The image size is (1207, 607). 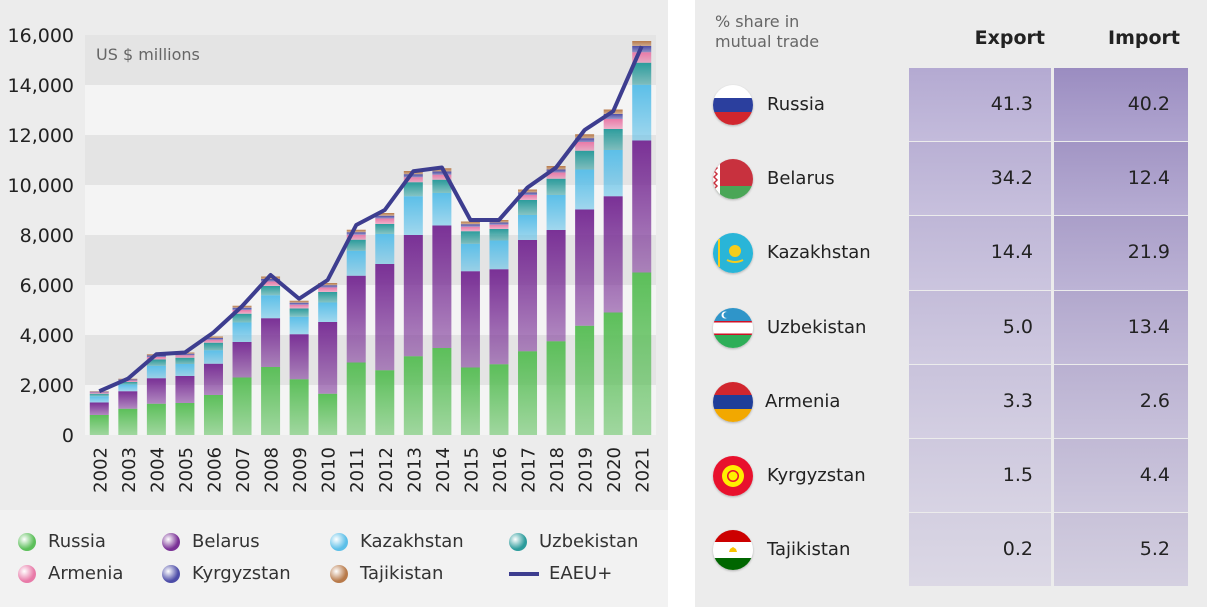 I want to click on legend-line-swatch, so click(x=524, y=573).